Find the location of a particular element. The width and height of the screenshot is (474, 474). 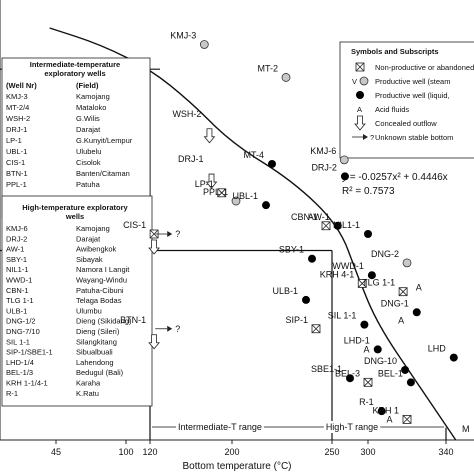

table-cell-well: R-1 is located at coordinates (12, 393).